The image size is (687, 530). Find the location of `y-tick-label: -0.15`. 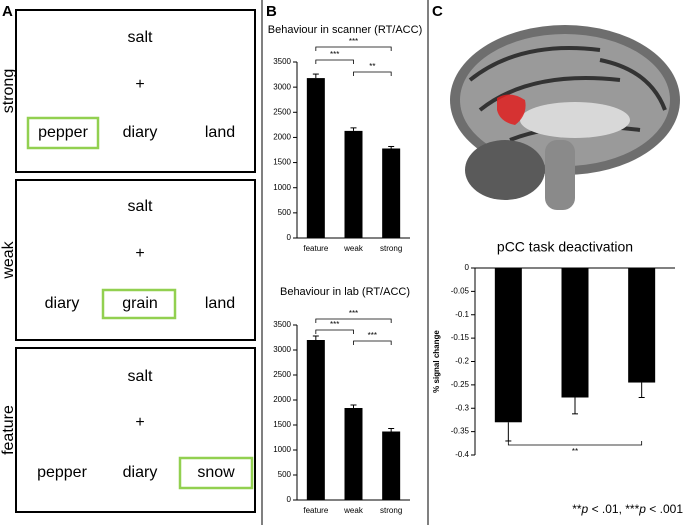

y-tick-label: -0.15 is located at coordinates (460, 337).